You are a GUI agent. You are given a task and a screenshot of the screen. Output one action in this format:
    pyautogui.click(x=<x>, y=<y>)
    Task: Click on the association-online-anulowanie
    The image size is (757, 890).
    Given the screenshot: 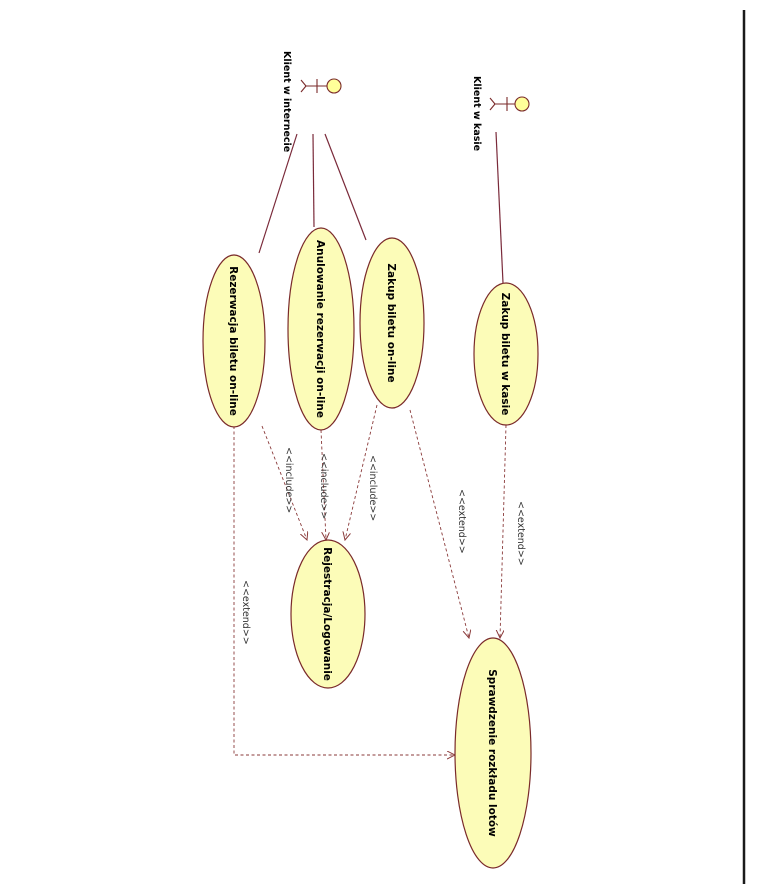 What is the action you would take?
    pyautogui.click(x=313, y=180)
    